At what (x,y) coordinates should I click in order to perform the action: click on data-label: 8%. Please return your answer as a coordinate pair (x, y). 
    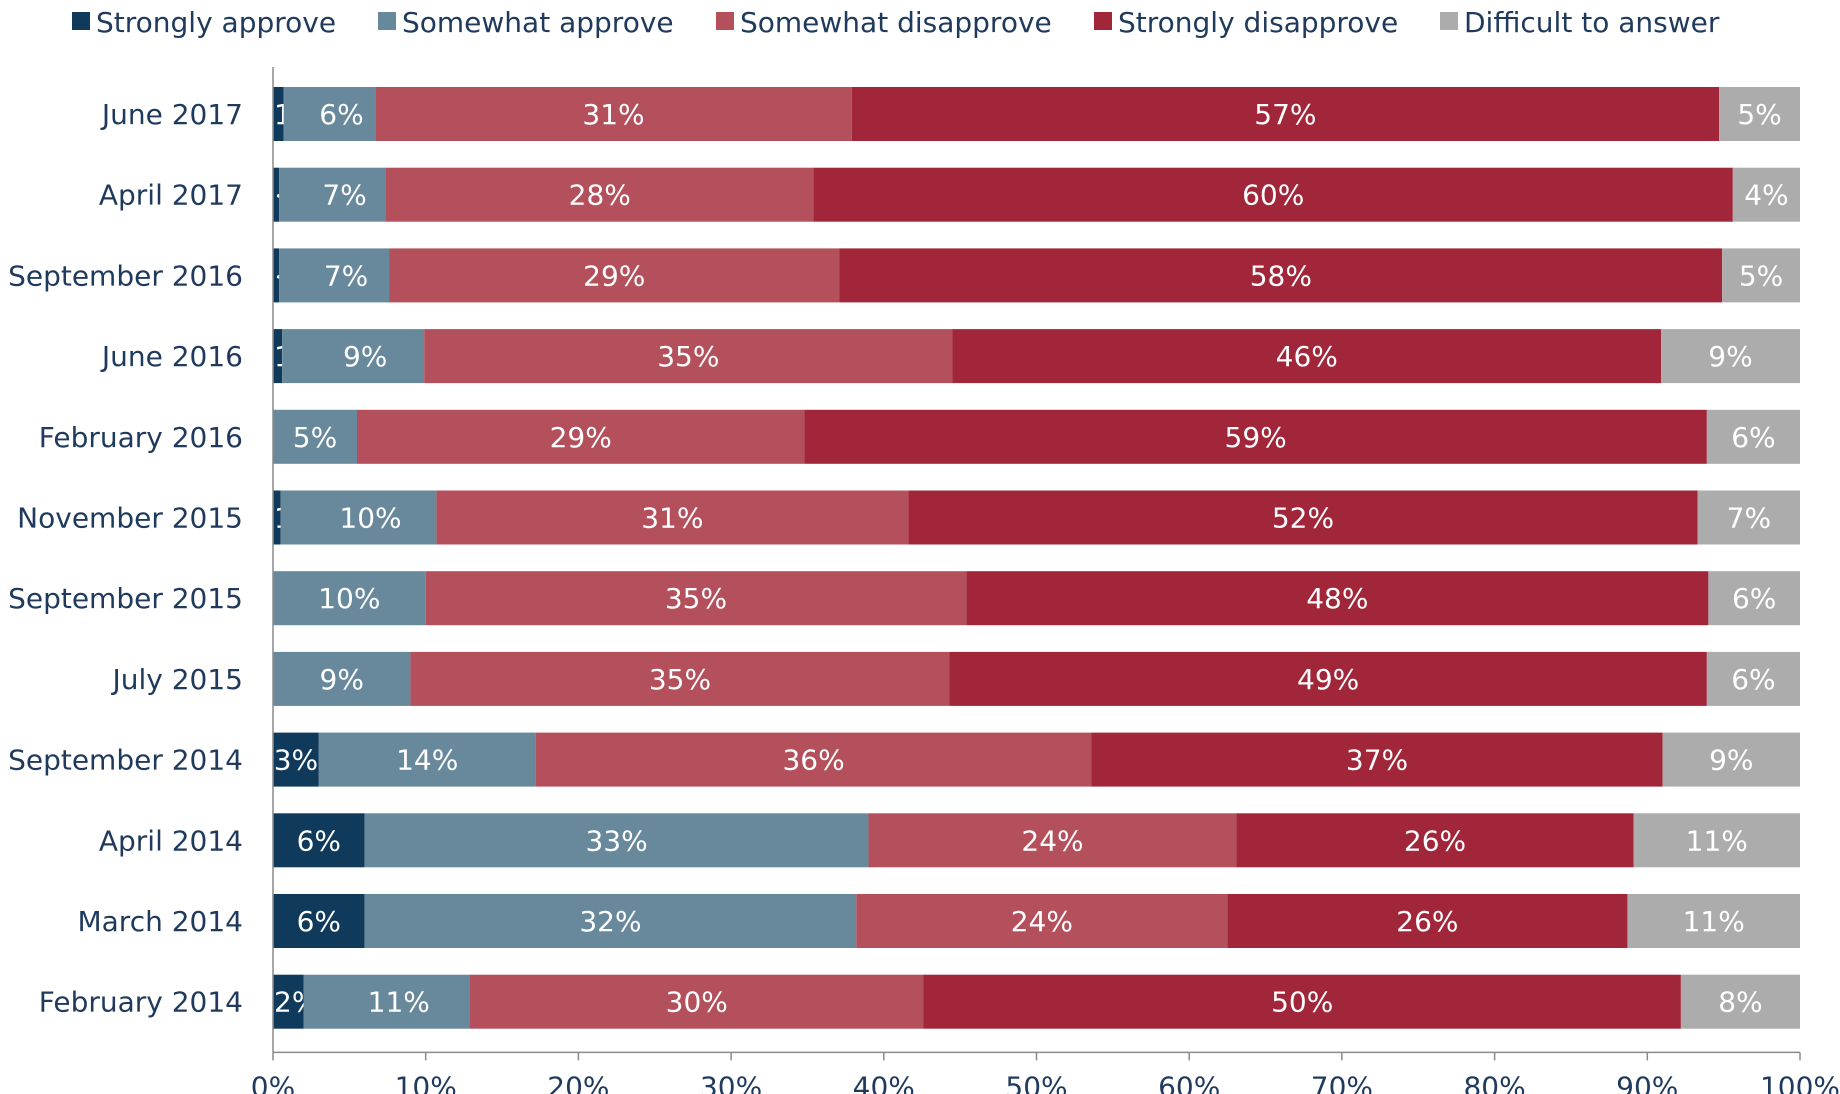
    Looking at the image, I should click on (1740, 1002).